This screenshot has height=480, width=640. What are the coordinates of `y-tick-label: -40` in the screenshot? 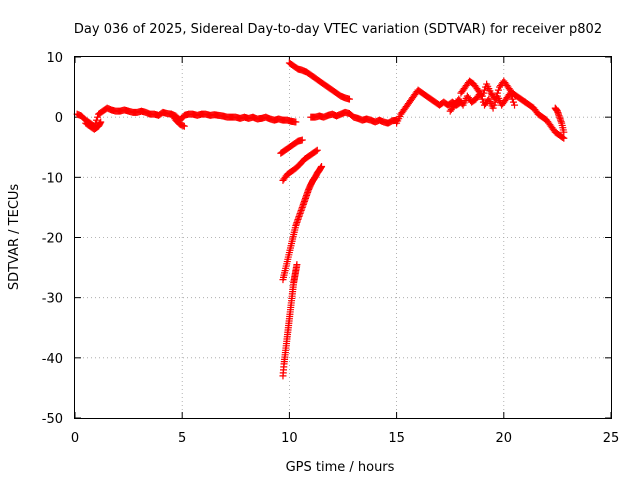 It's located at (52, 359).